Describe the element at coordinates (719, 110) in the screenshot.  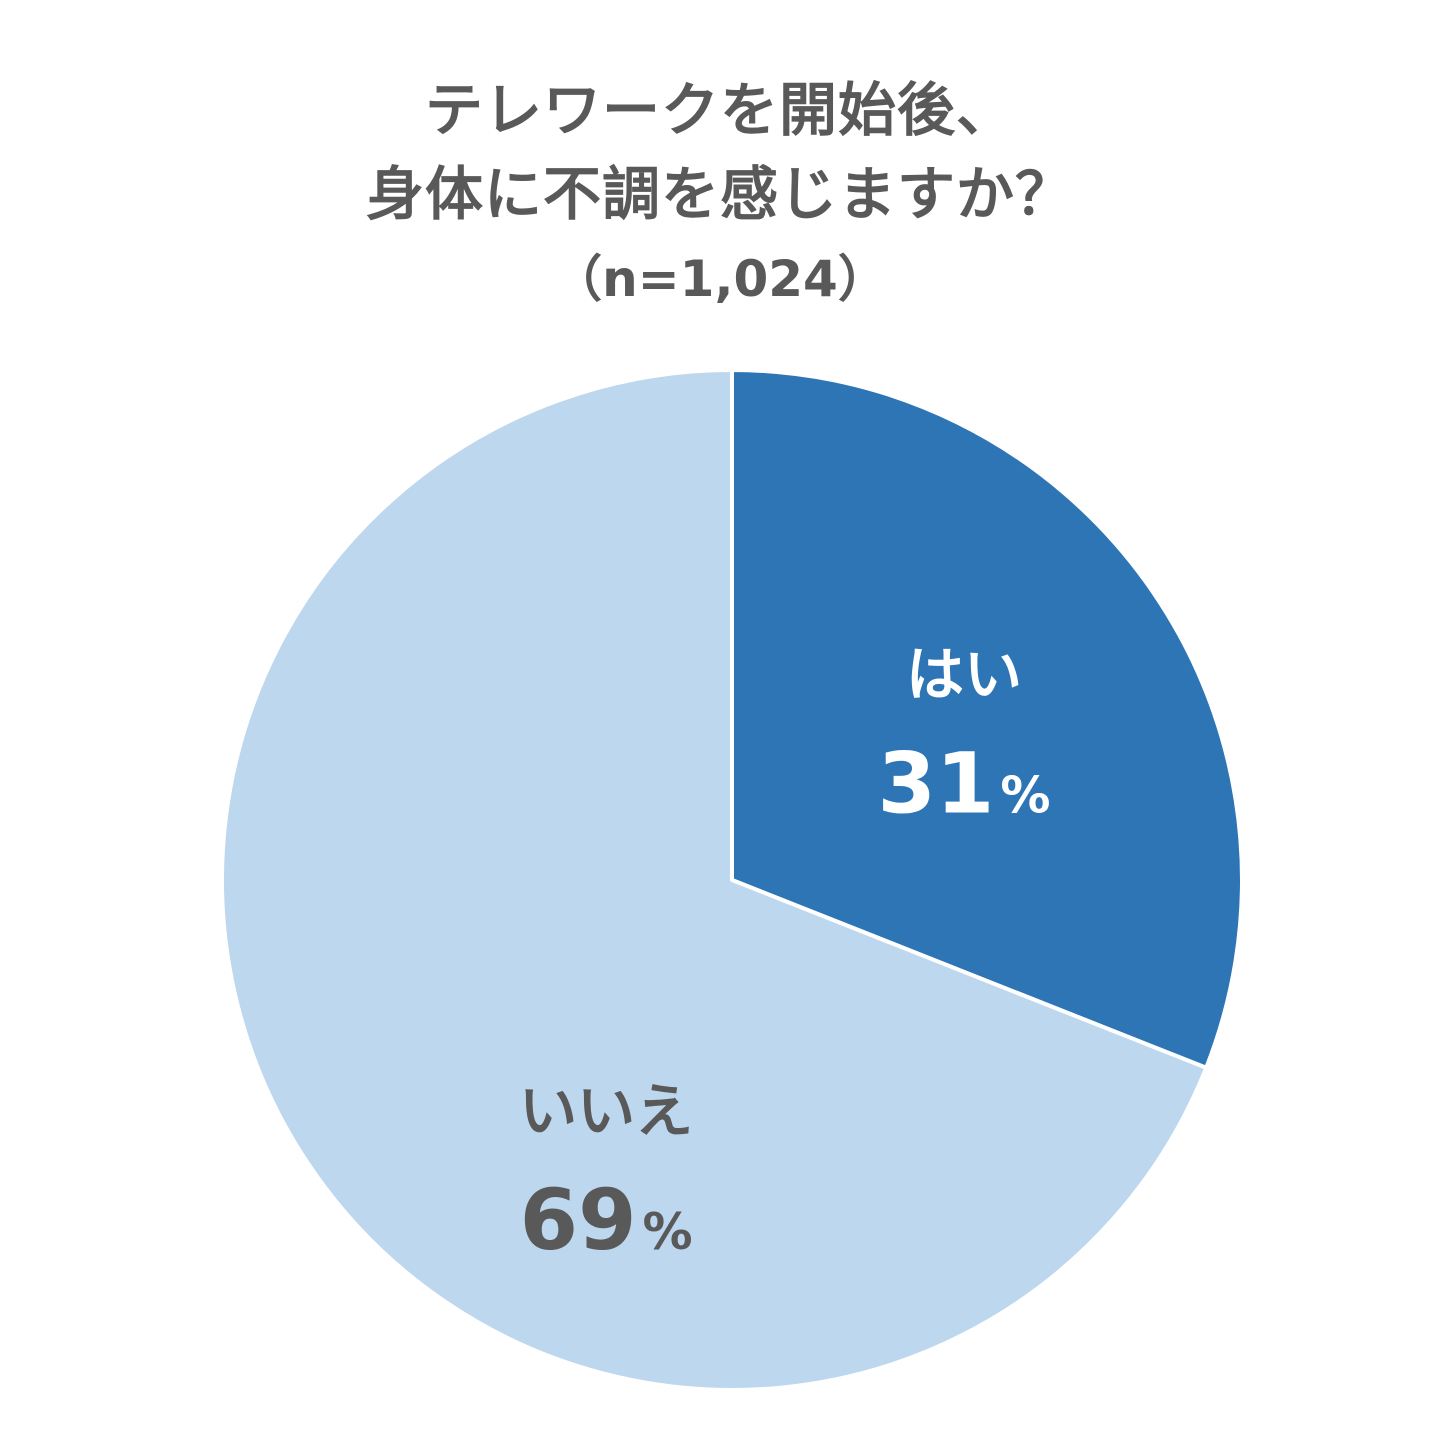
I see `chart-title-line-1: テレワークを開始後、` at that location.